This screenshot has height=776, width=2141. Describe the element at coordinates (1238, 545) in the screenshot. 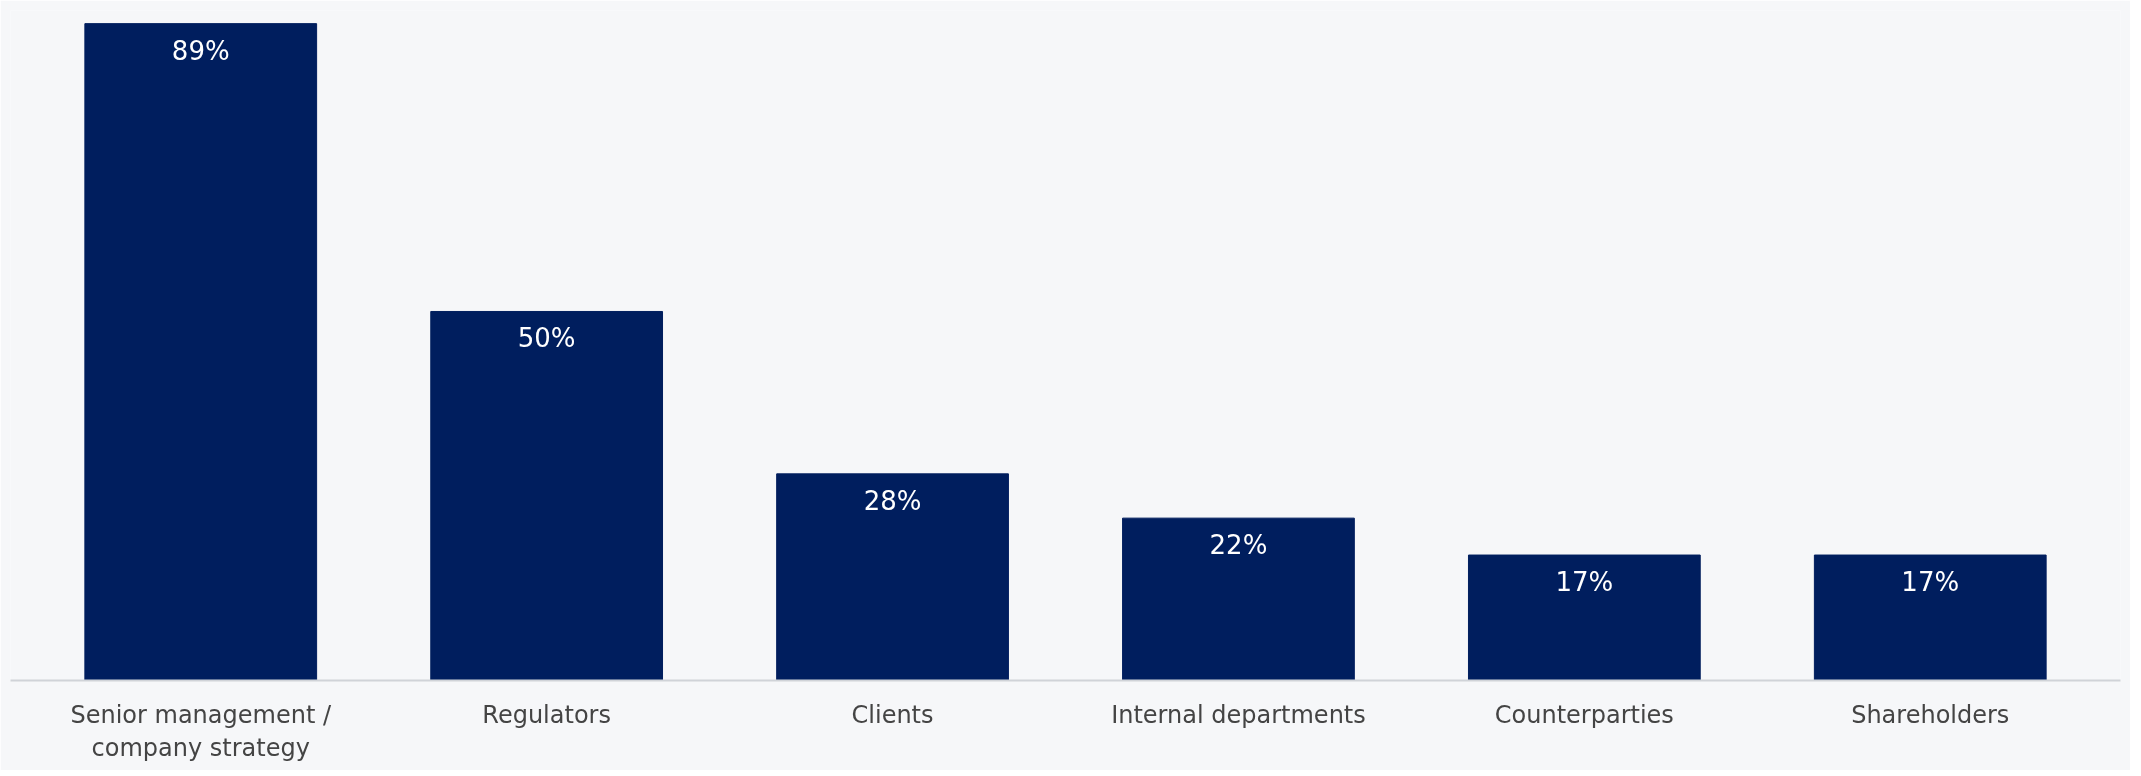

I see `data-label: 22%` at that location.